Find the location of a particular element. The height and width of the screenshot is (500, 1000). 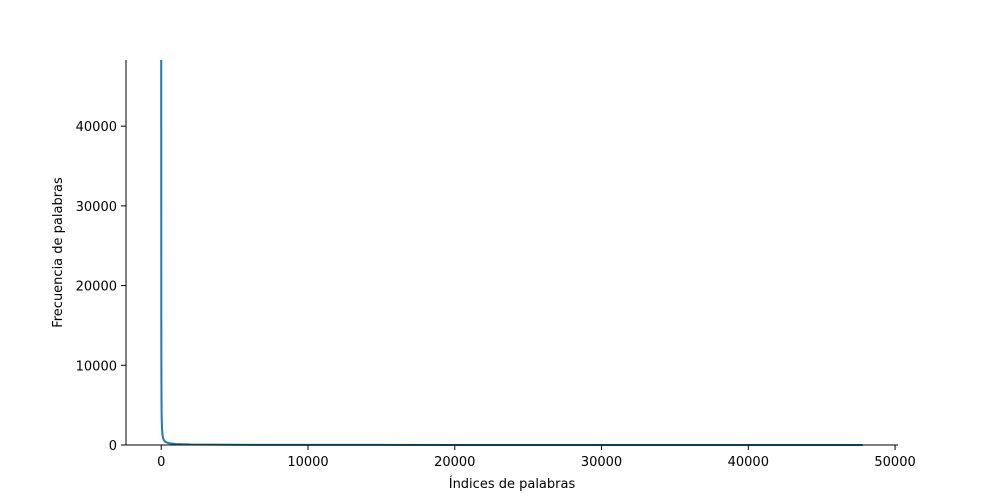

y-axis-ticks: 0 10000 20000 30000 40000 is located at coordinates (101, 287).